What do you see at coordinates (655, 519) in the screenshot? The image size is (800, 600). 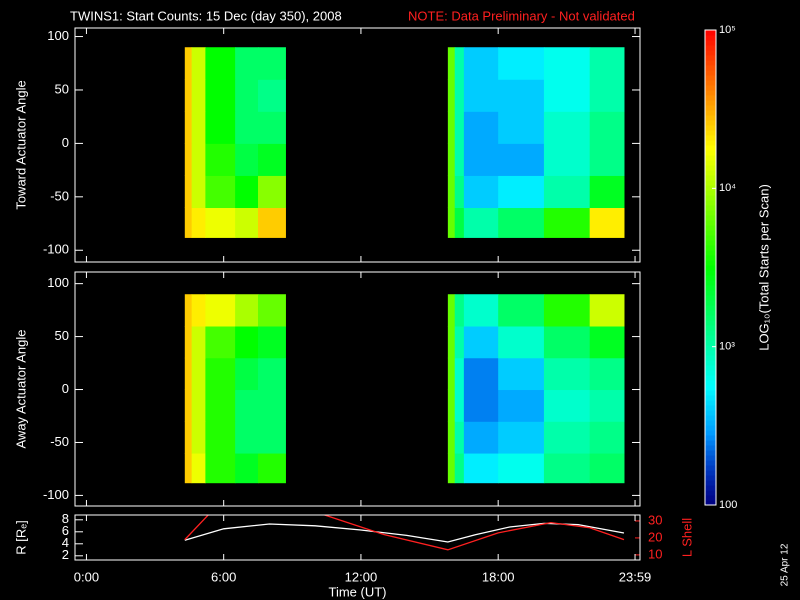 I see `y2-tick-label: 30` at bounding box center [655, 519].